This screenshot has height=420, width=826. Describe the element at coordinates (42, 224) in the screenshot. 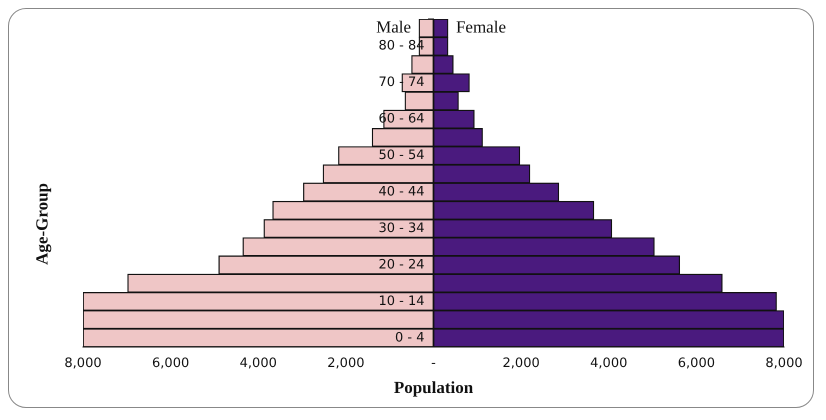

I see `y-axis-title: Age-Group` at that location.